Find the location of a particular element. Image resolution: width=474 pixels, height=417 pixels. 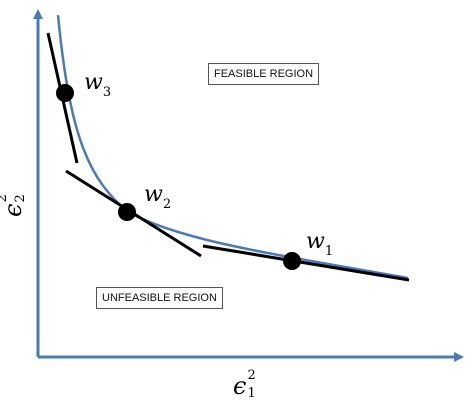

tangent-line-w1 is located at coordinates (306, 263).